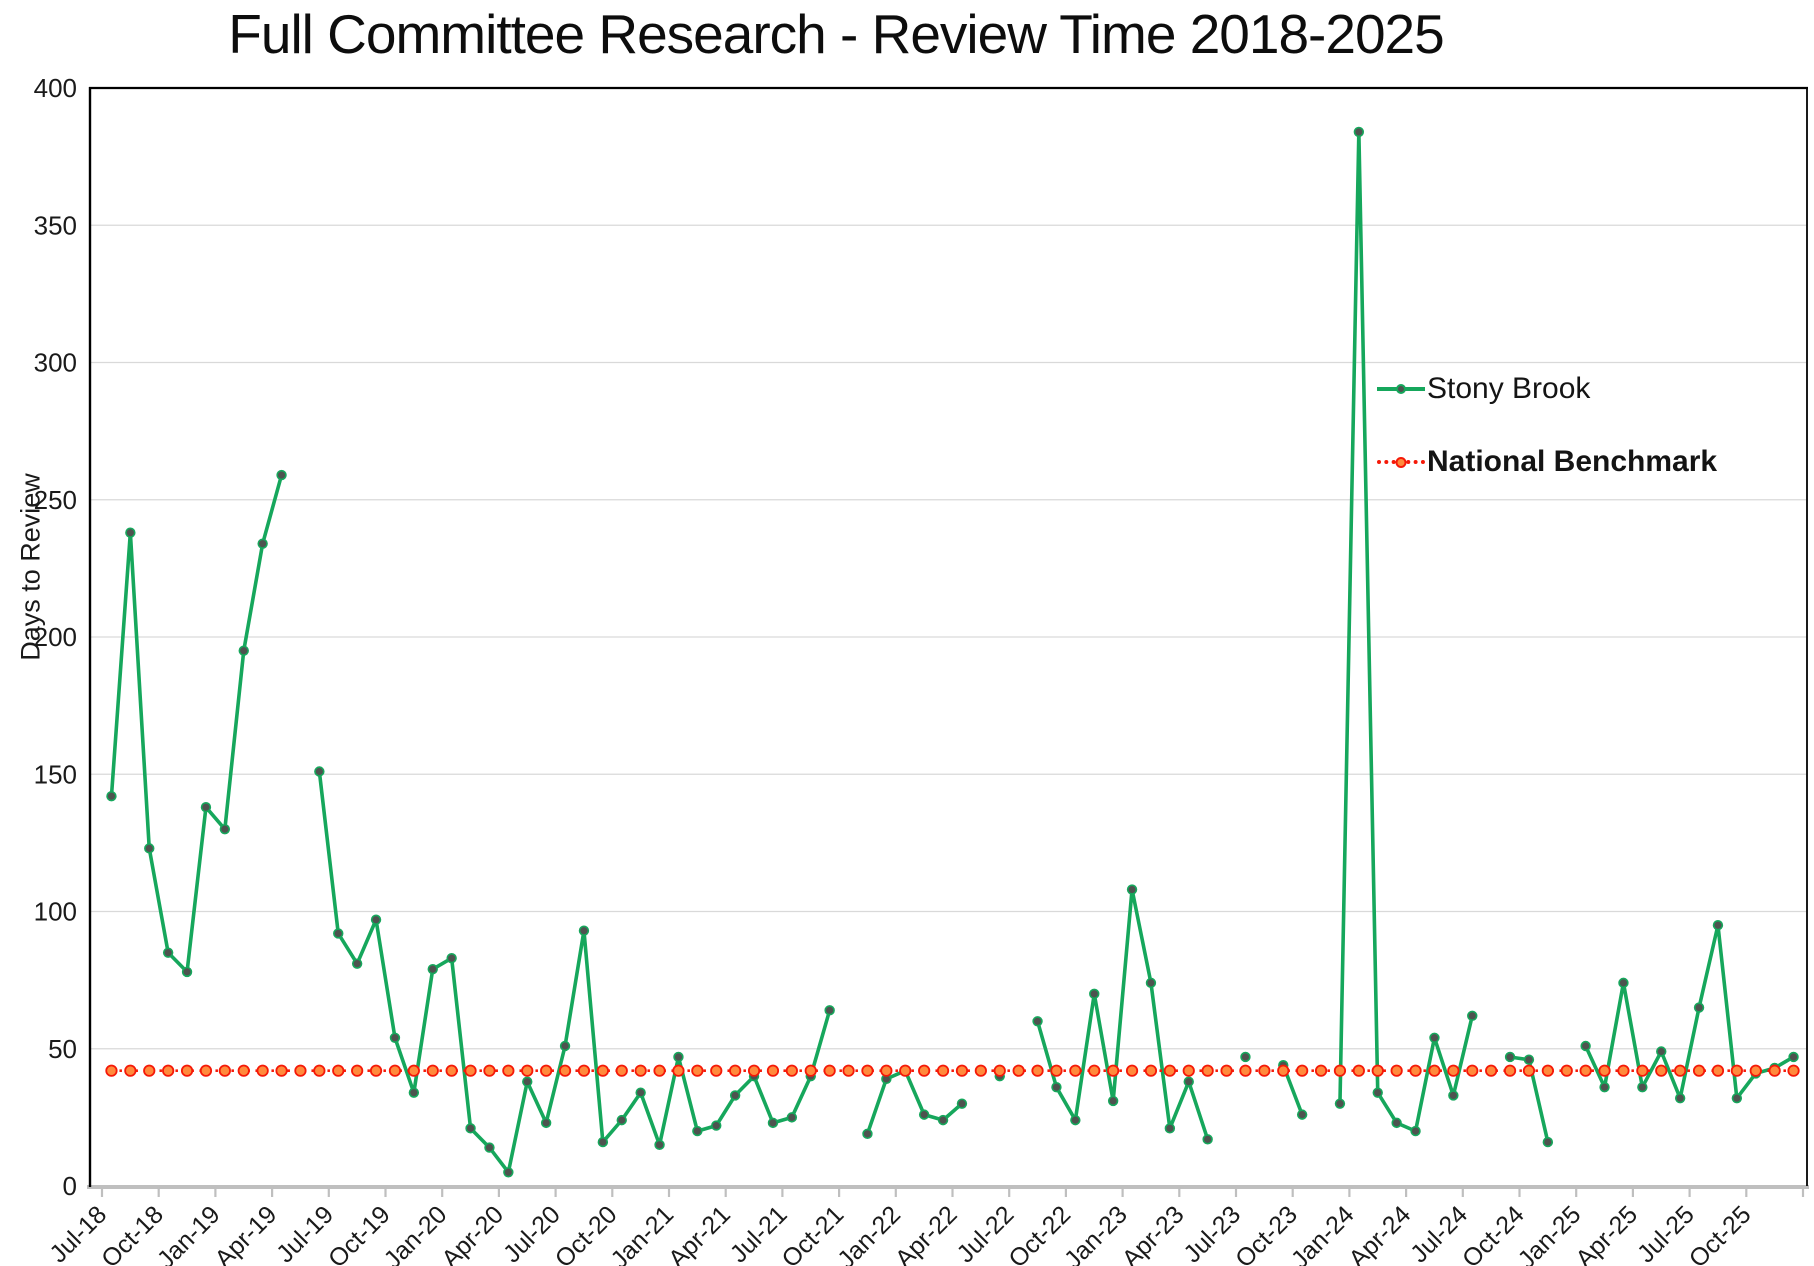 Image resolution: width=1814 pixels, height=1266 pixels. What do you see at coordinates (1153, 1233) in the screenshot?
I see `svg-text: Apr-23` at bounding box center [1153, 1233].